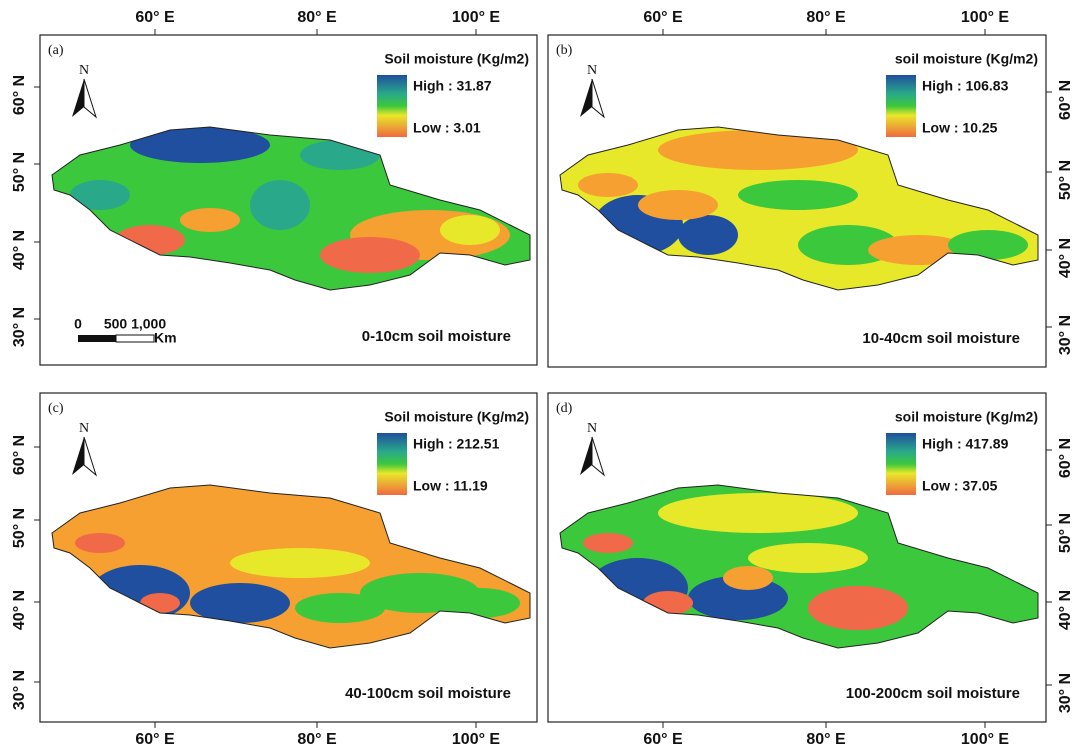  I want to click on legend-high: High : 417.89, so click(965, 444).